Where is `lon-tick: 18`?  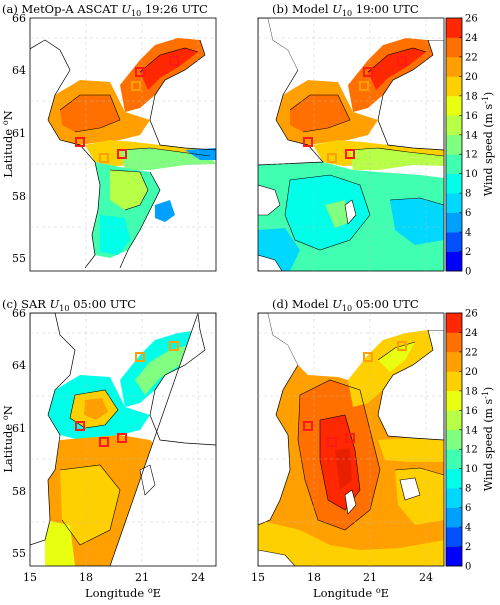
lon-tick: 18 is located at coordinates (314, 577).